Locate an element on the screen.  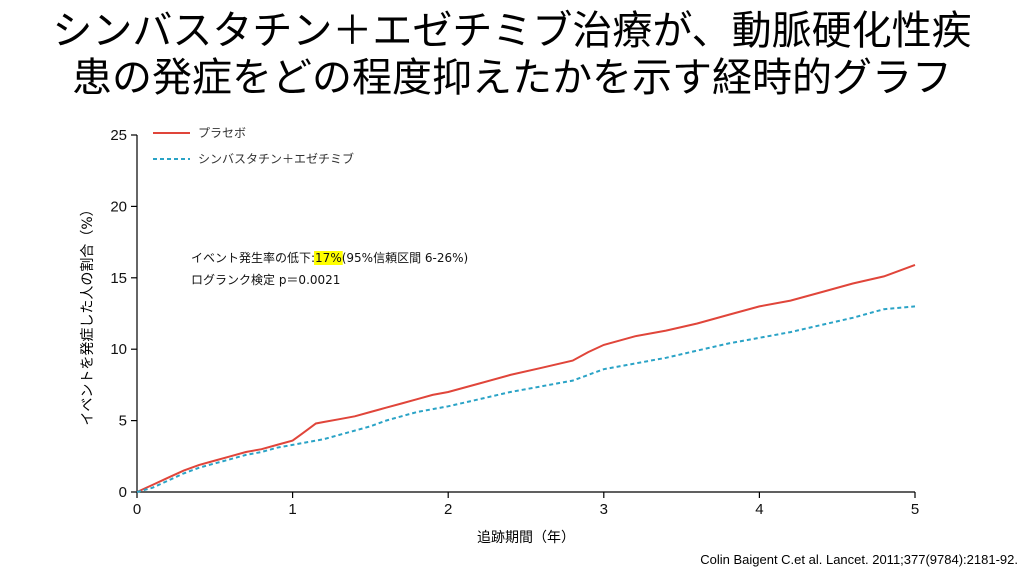
x-tick-label: 3 is located at coordinates (604, 509).